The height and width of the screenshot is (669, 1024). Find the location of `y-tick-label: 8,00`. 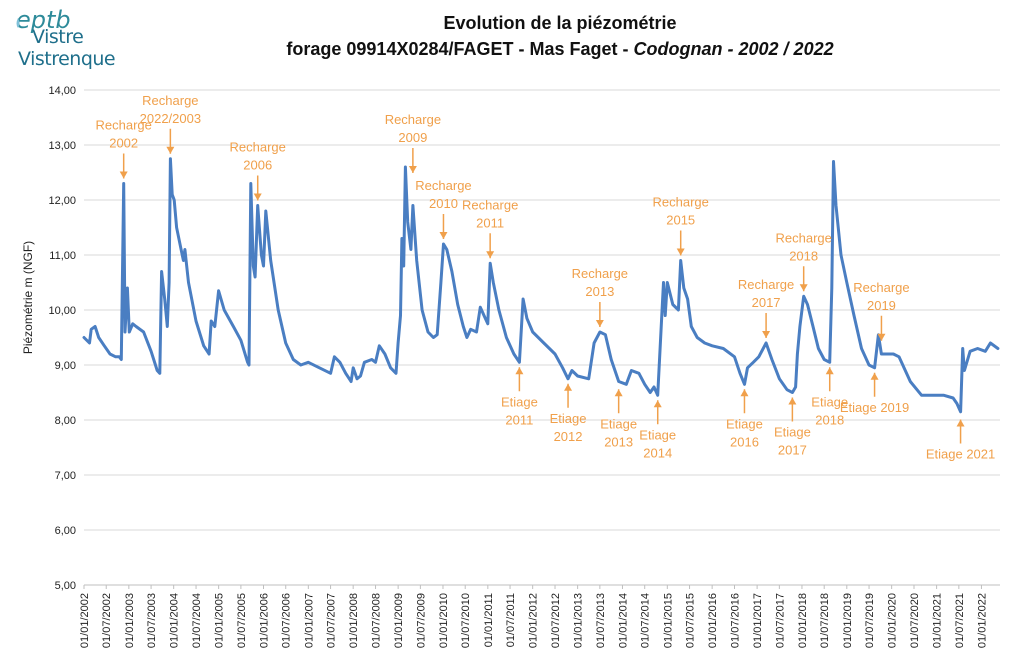

y-tick-label: 8,00 is located at coordinates (65, 421).